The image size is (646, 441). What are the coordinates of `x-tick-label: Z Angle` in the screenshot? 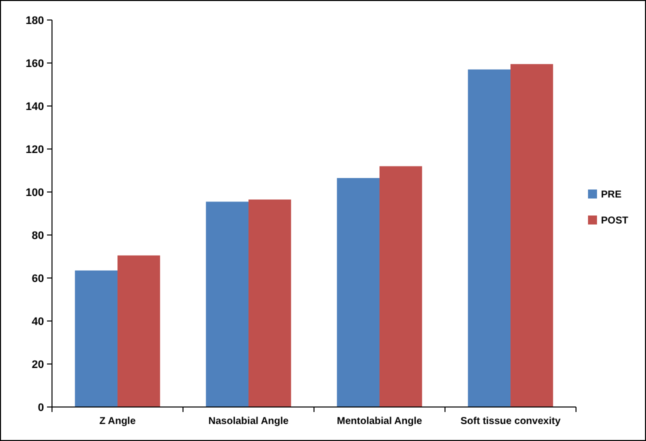 It's located at (117, 421).